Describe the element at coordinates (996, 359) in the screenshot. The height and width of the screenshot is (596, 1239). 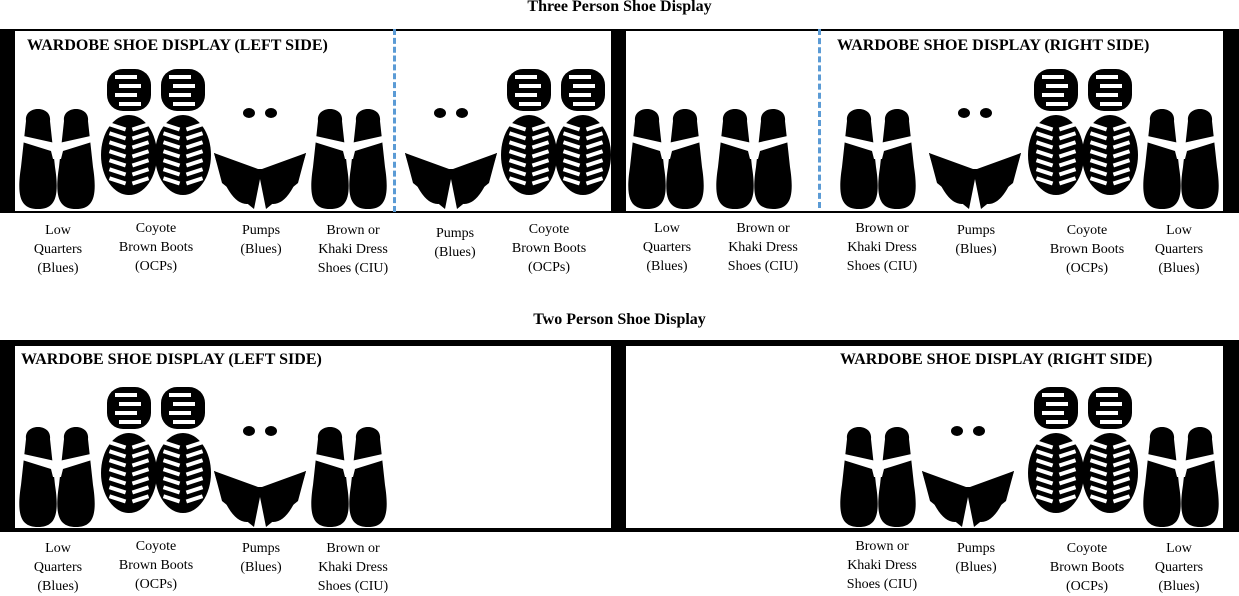
I see `two-person-right-panel-title: WARDOBE SHOE DISPLAY (RIGHT SIDE)` at that location.